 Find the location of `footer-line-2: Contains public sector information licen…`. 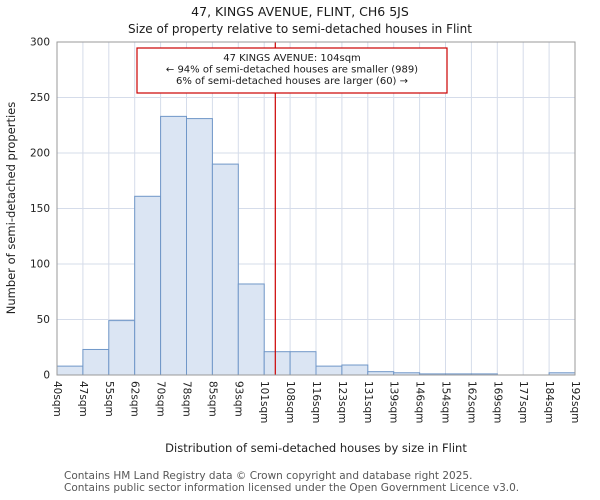

footer-line-2: Contains public sector information licen… is located at coordinates (291, 488).